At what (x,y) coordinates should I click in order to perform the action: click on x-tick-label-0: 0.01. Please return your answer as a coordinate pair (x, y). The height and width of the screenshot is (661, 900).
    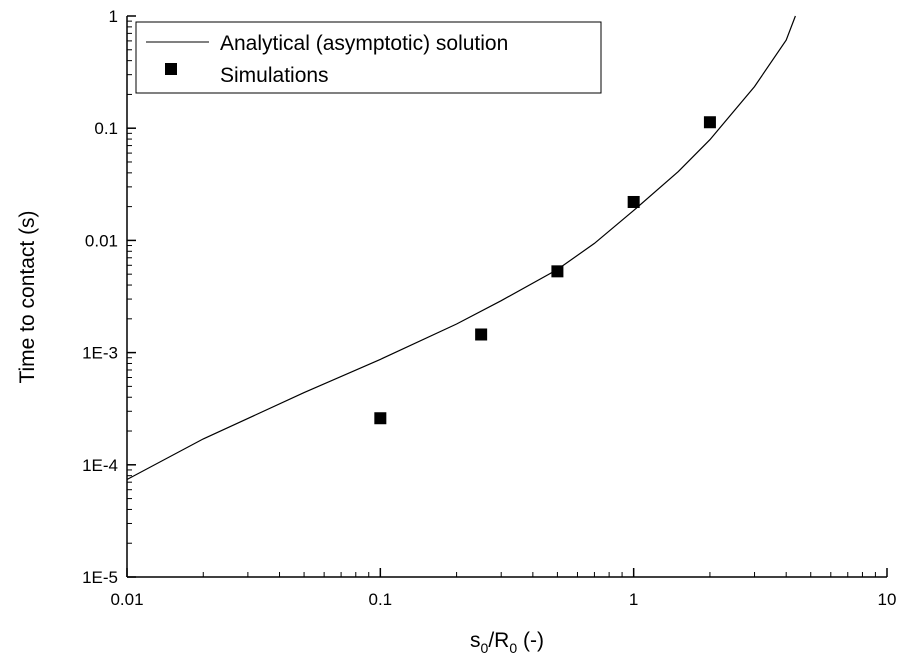
    Looking at the image, I should click on (126, 599).